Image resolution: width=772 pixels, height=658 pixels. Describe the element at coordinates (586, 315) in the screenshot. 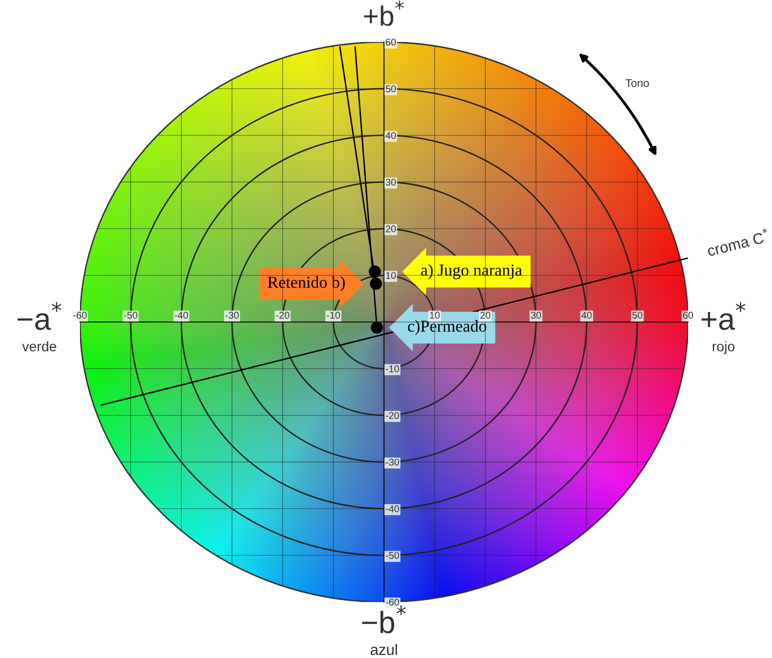

I see `x-tick-label: 40` at that location.